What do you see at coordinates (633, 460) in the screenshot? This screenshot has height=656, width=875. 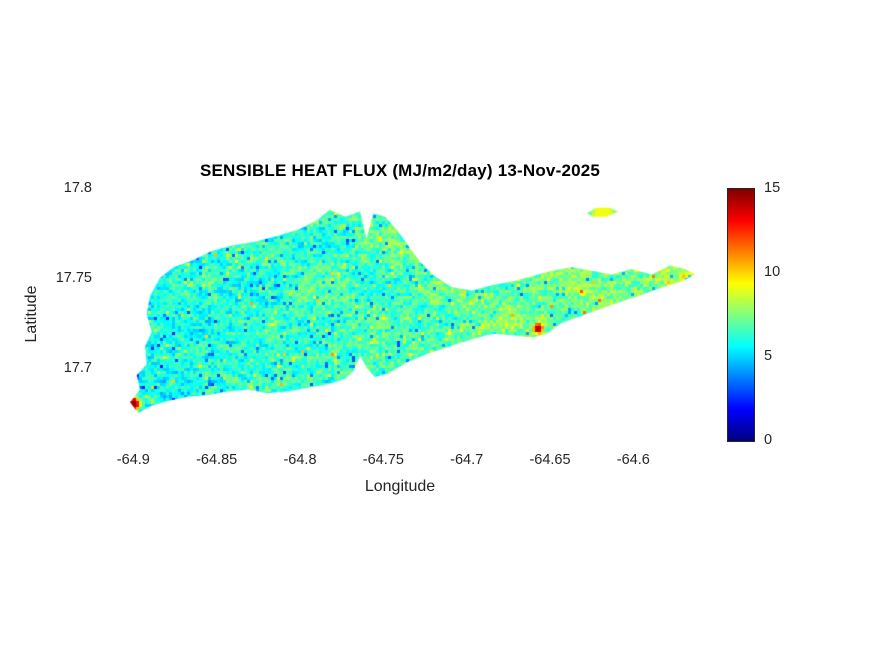 I see `x-tick-label: -64.6` at bounding box center [633, 460].